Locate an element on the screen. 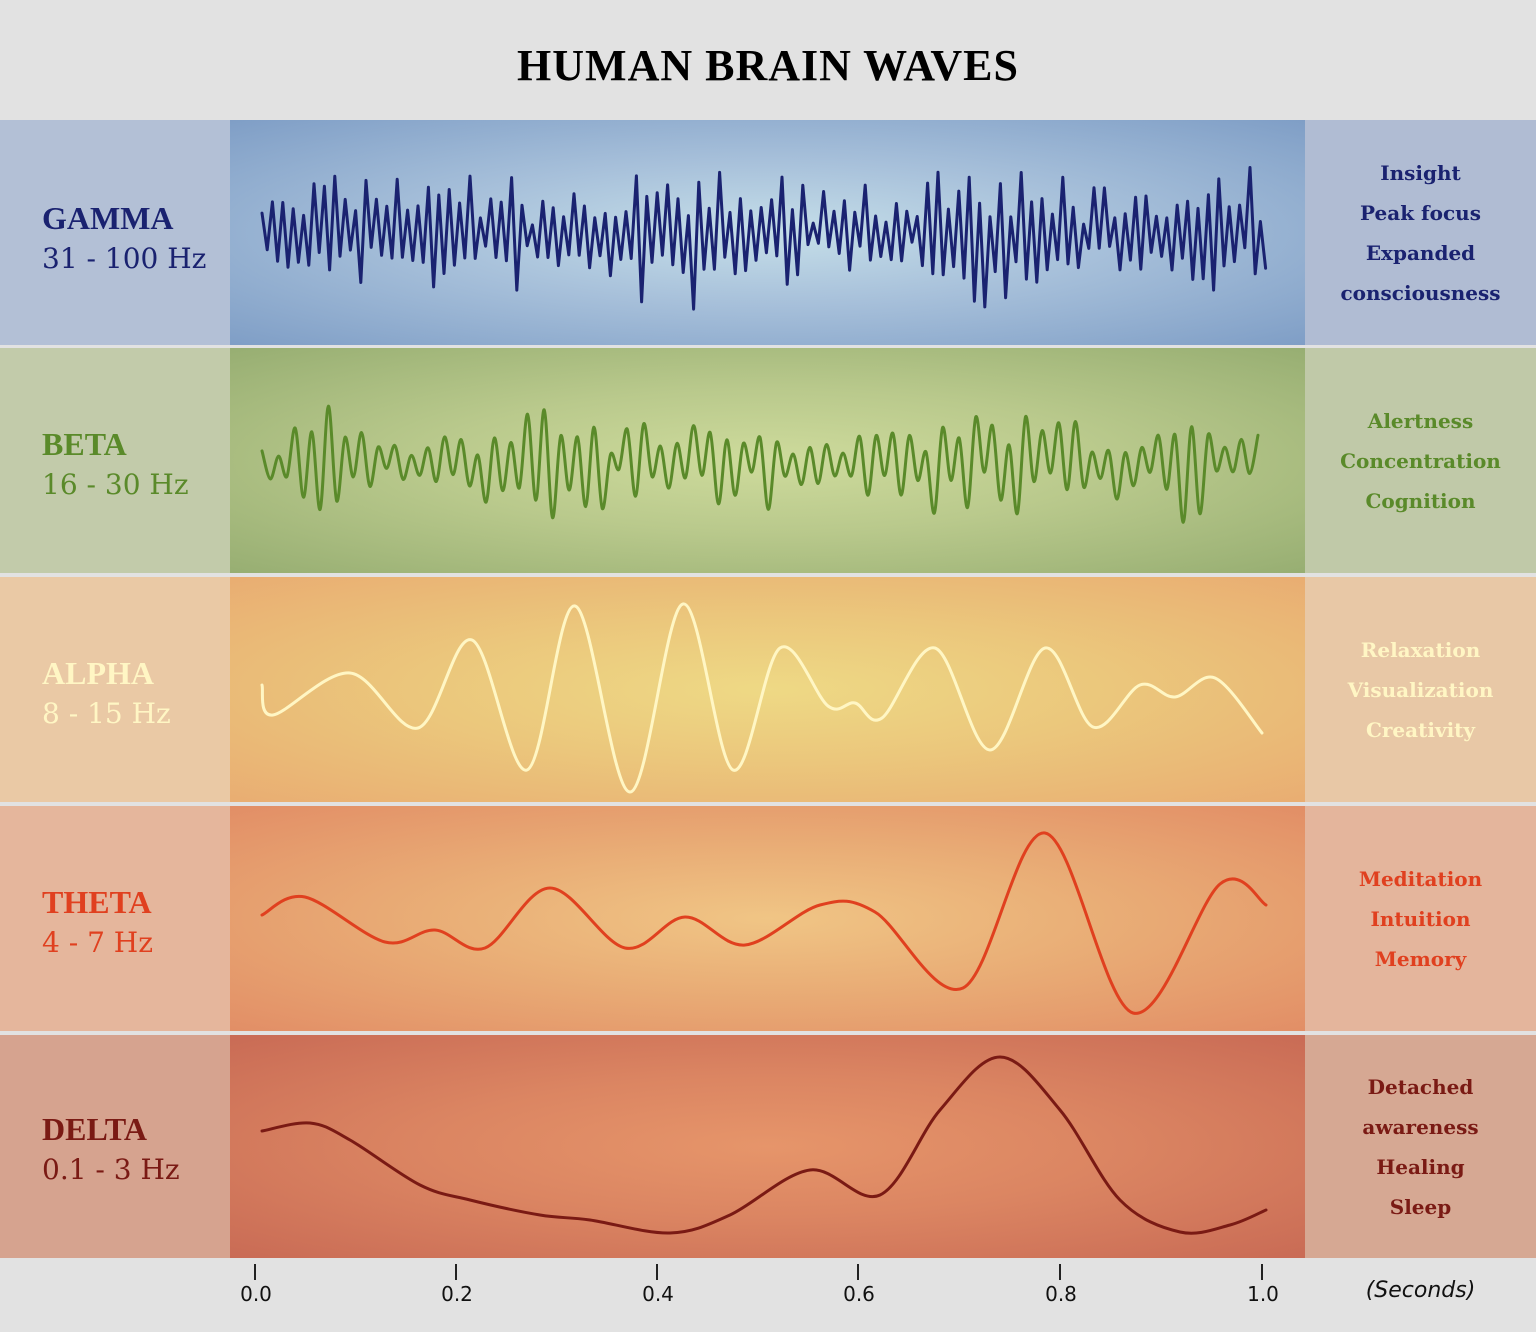 The image size is (1536, 1332). trait: Healing is located at coordinates (1420, 1166).